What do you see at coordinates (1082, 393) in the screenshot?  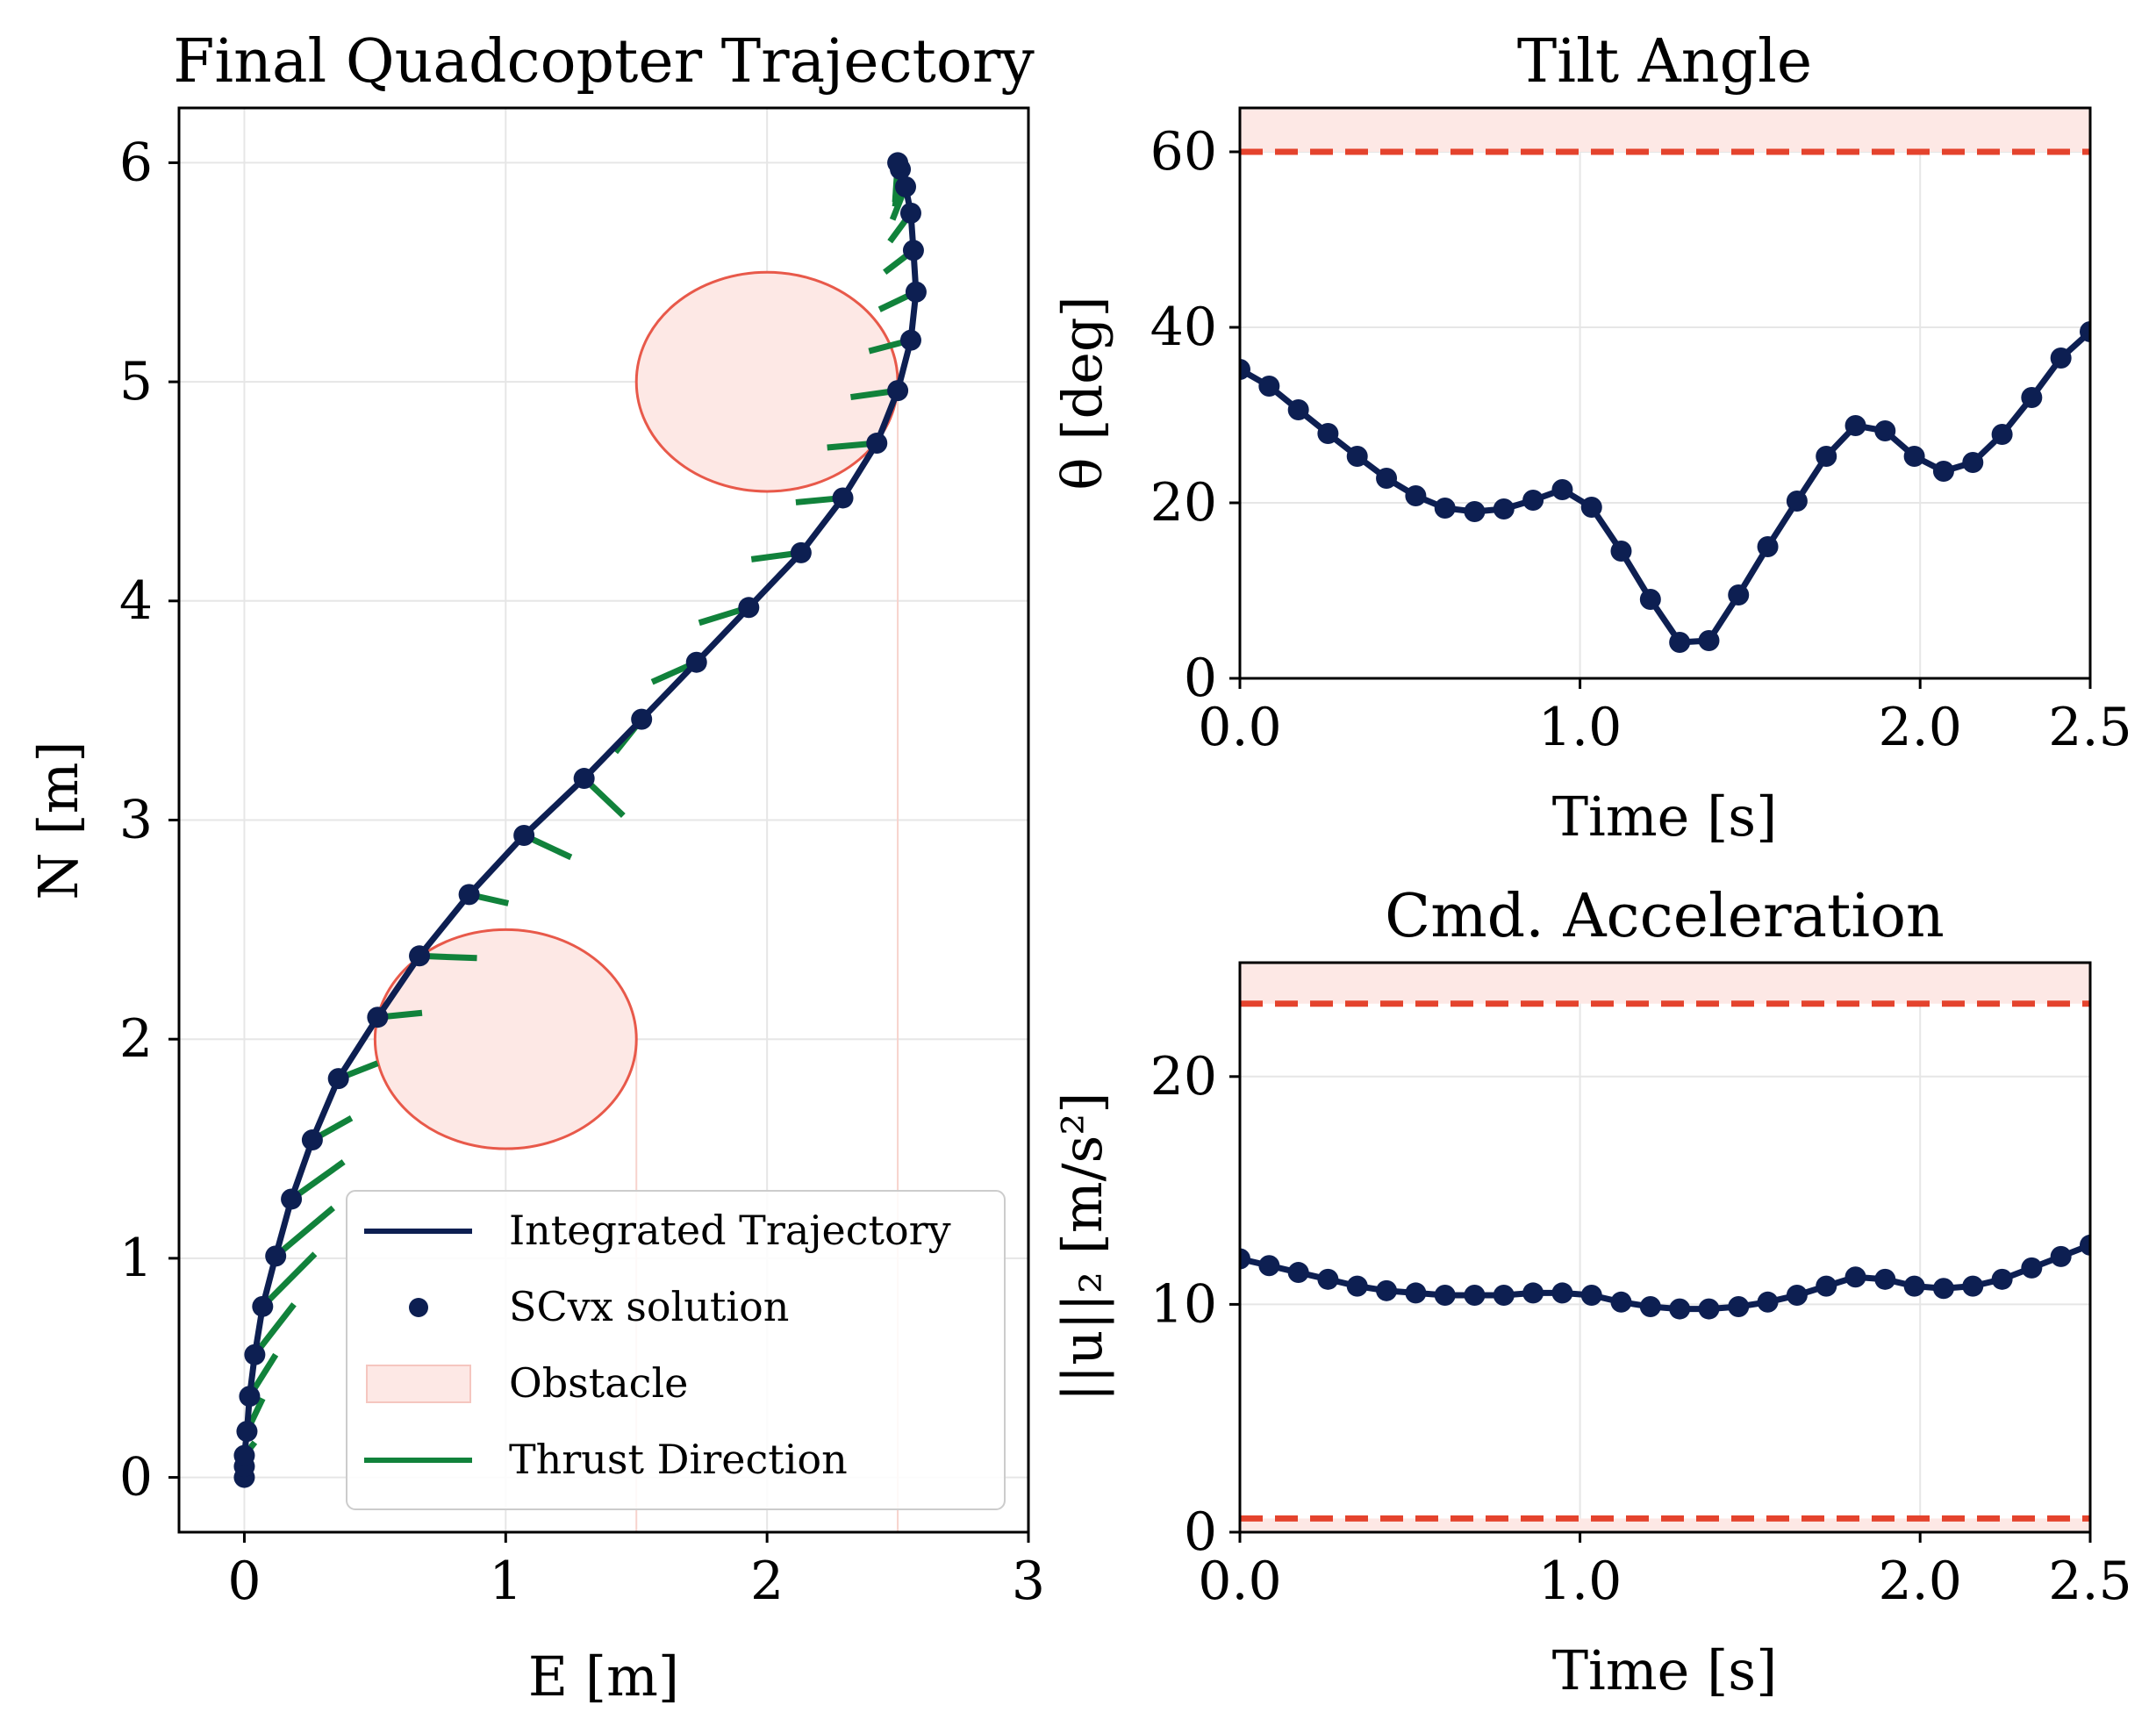 I see `tilt-ylabel: θ [deg]` at bounding box center [1082, 393].